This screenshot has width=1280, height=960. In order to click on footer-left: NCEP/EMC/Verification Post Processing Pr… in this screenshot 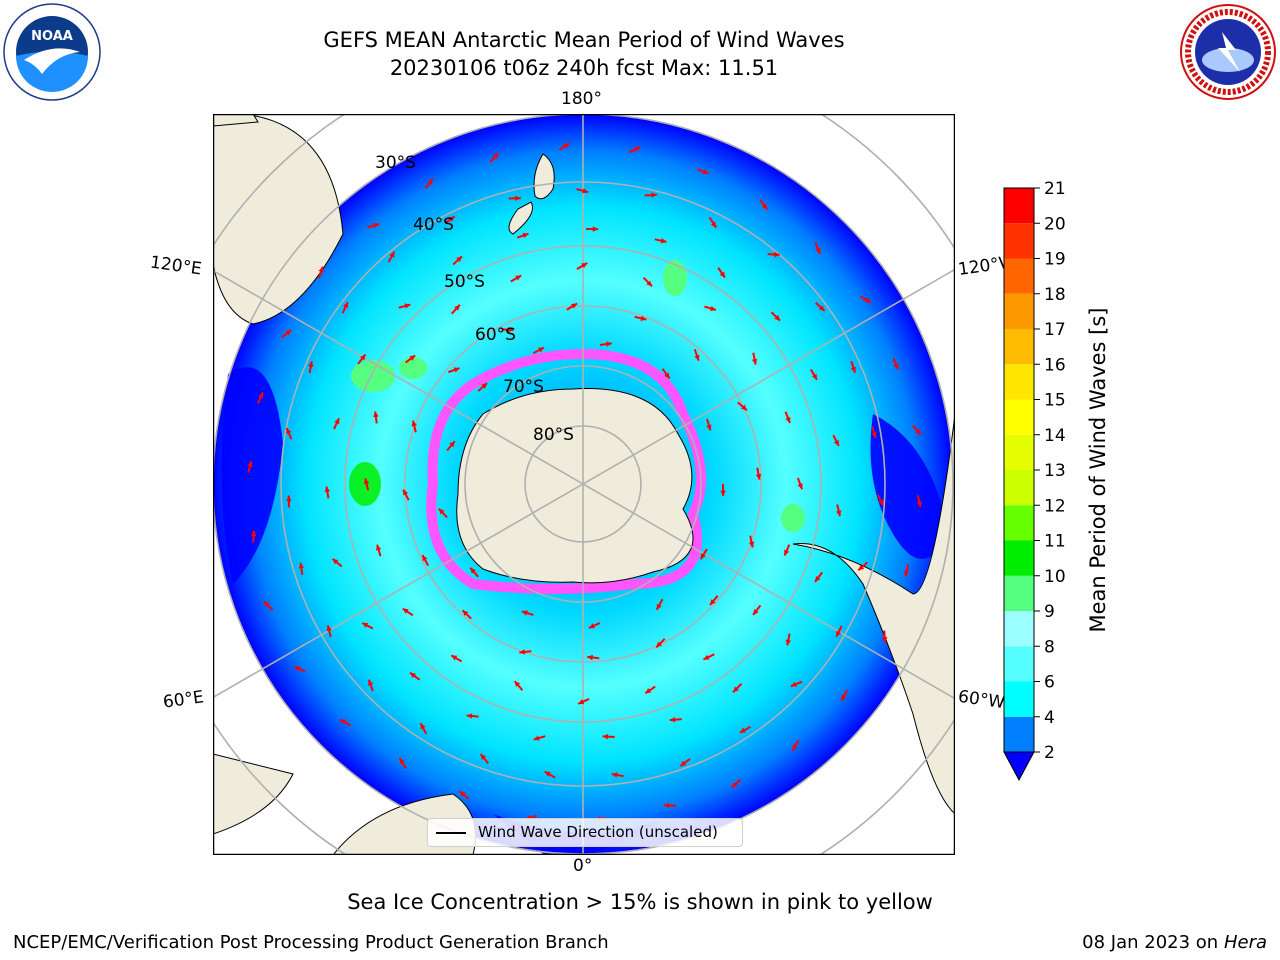, I will do `click(311, 942)`.